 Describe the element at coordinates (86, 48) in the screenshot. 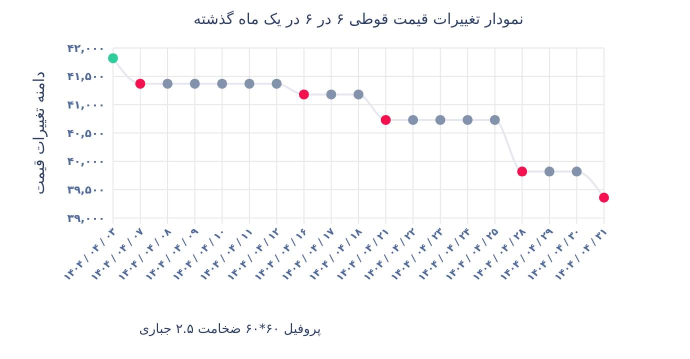

I see `y-tick-label: ۴۲,۰۰۰` at that location.